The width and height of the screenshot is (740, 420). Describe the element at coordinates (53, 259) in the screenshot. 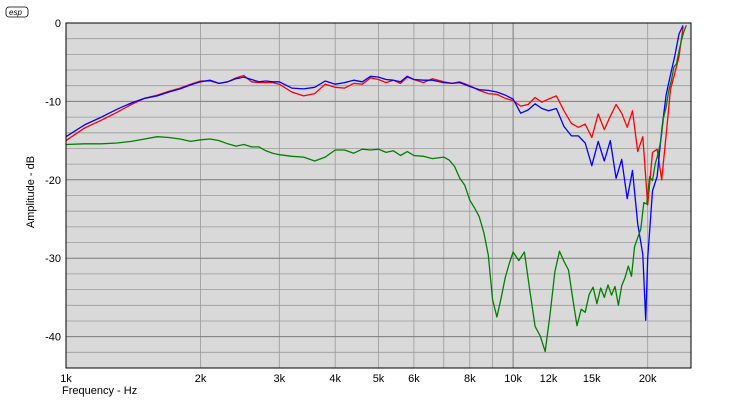

I see `y-tick-label: -30` at that location.